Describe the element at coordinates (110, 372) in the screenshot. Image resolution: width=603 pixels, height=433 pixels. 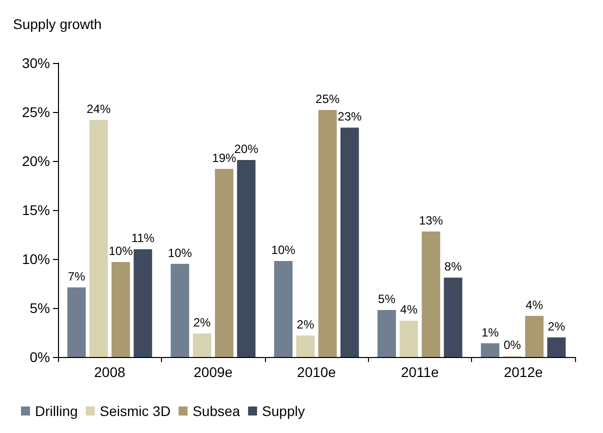
I see `x-tick-label: 2008` at that location.